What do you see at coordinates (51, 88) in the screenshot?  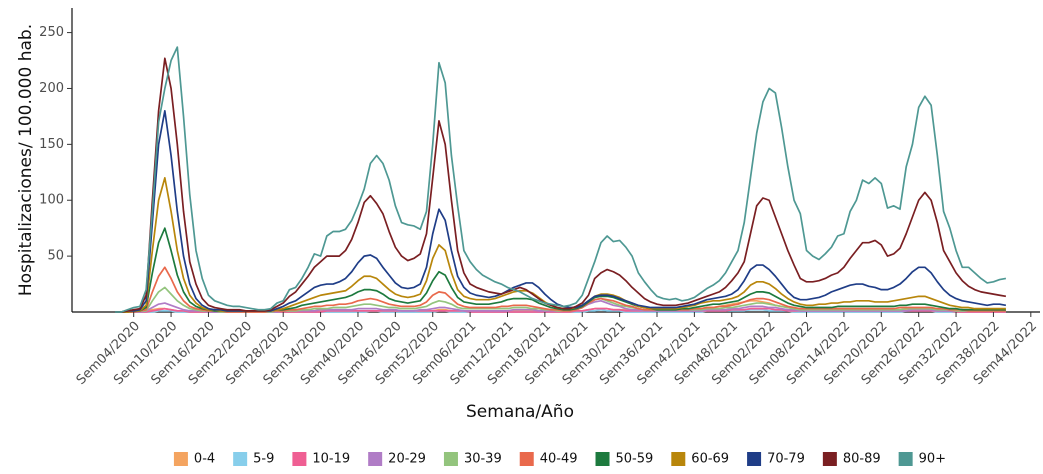 I see `y-tick-label: 200` at bounding box center [51, 88].